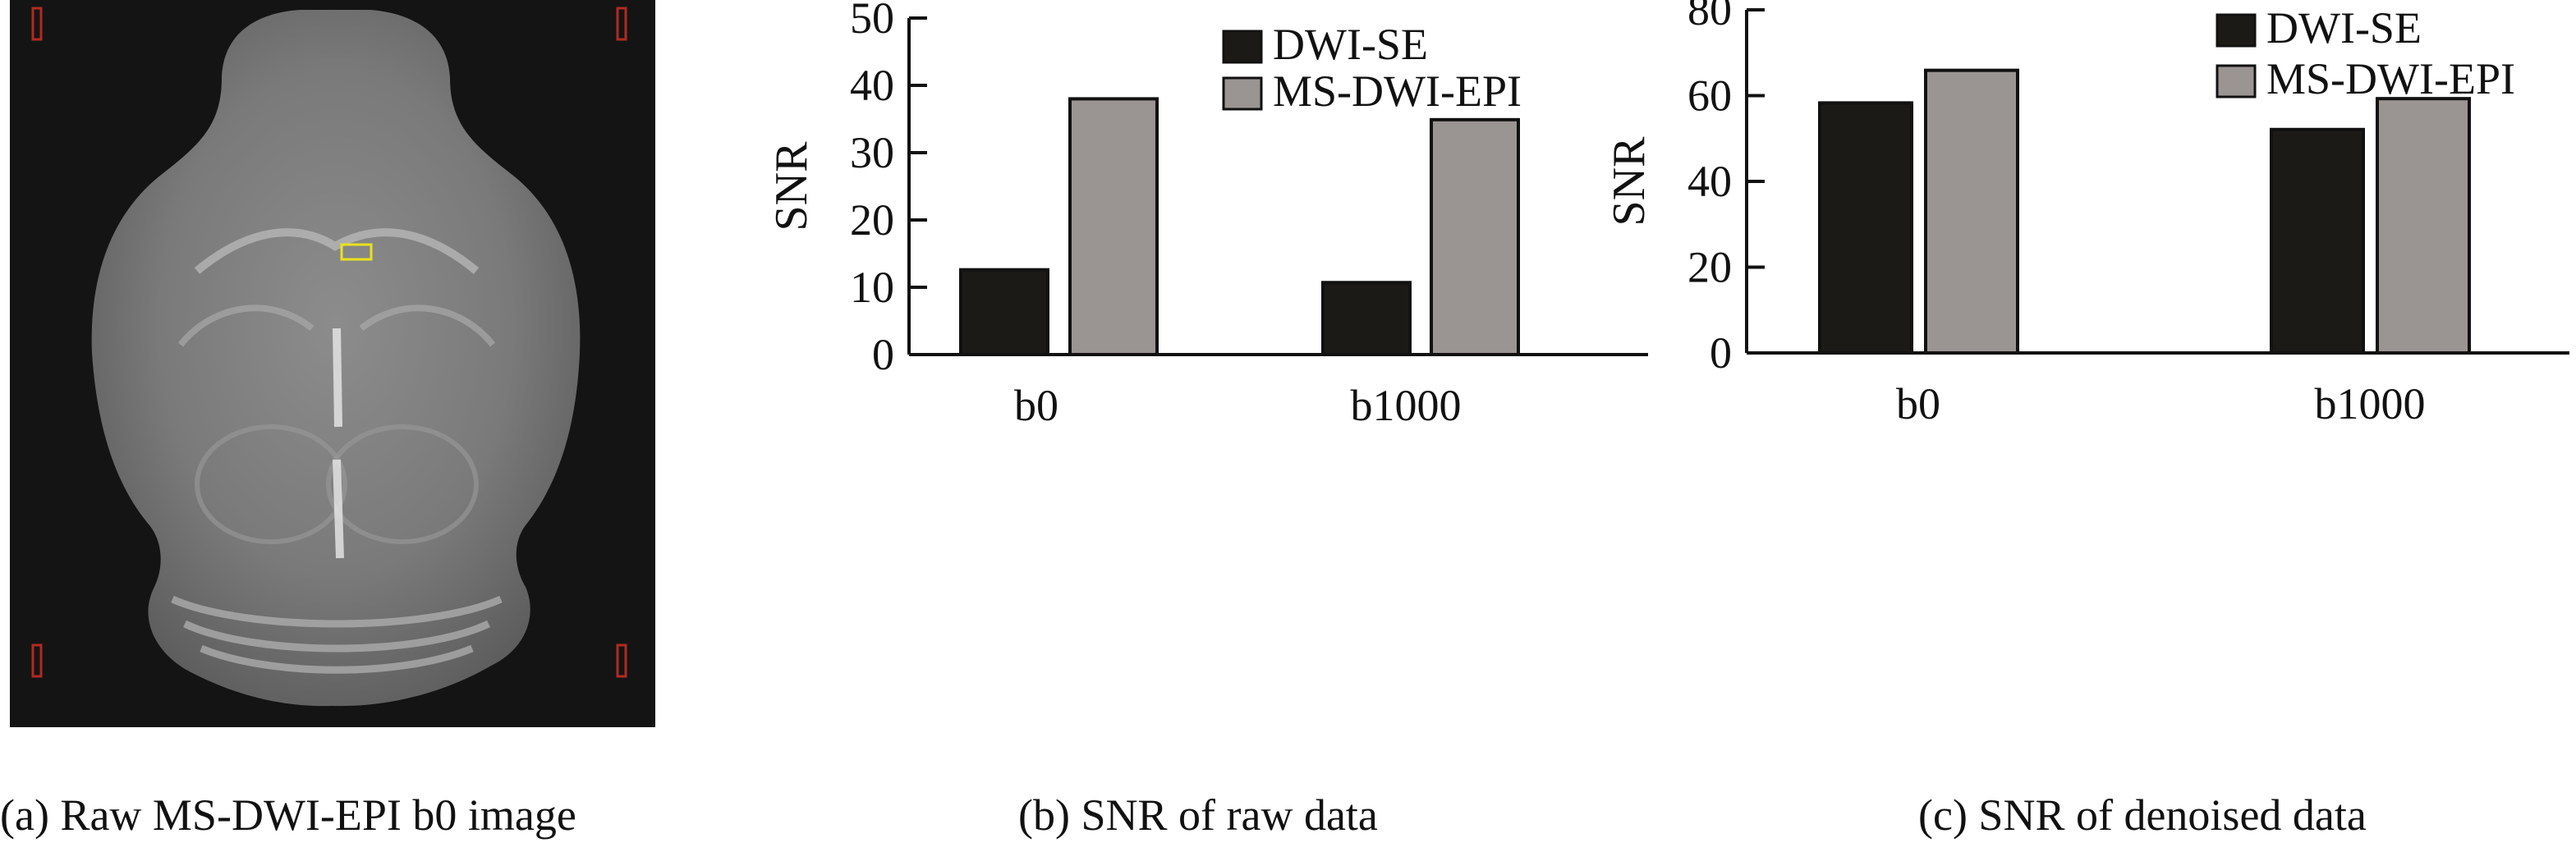  Describe the element at coordinates (872, 21) in the screenshot. I see `y-tick-label: 50` at that location.